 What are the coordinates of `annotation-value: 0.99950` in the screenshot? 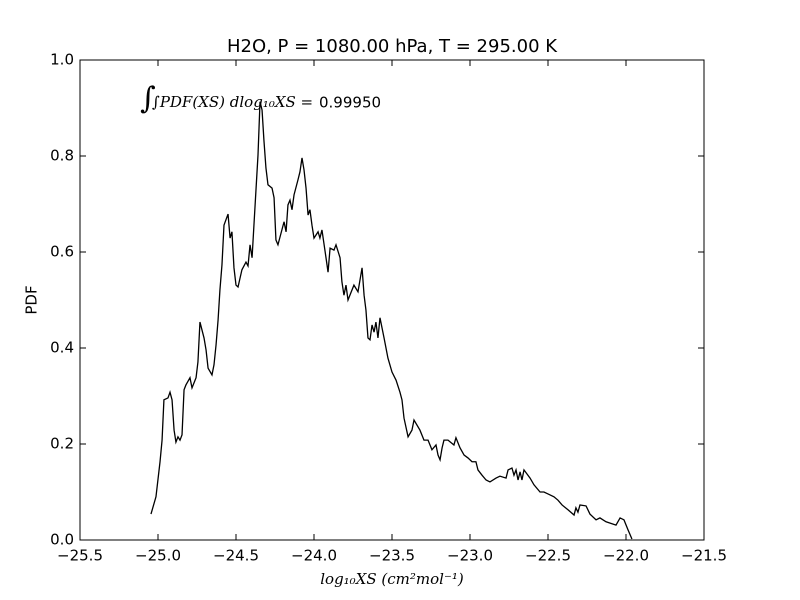 It's located at (350, 103).